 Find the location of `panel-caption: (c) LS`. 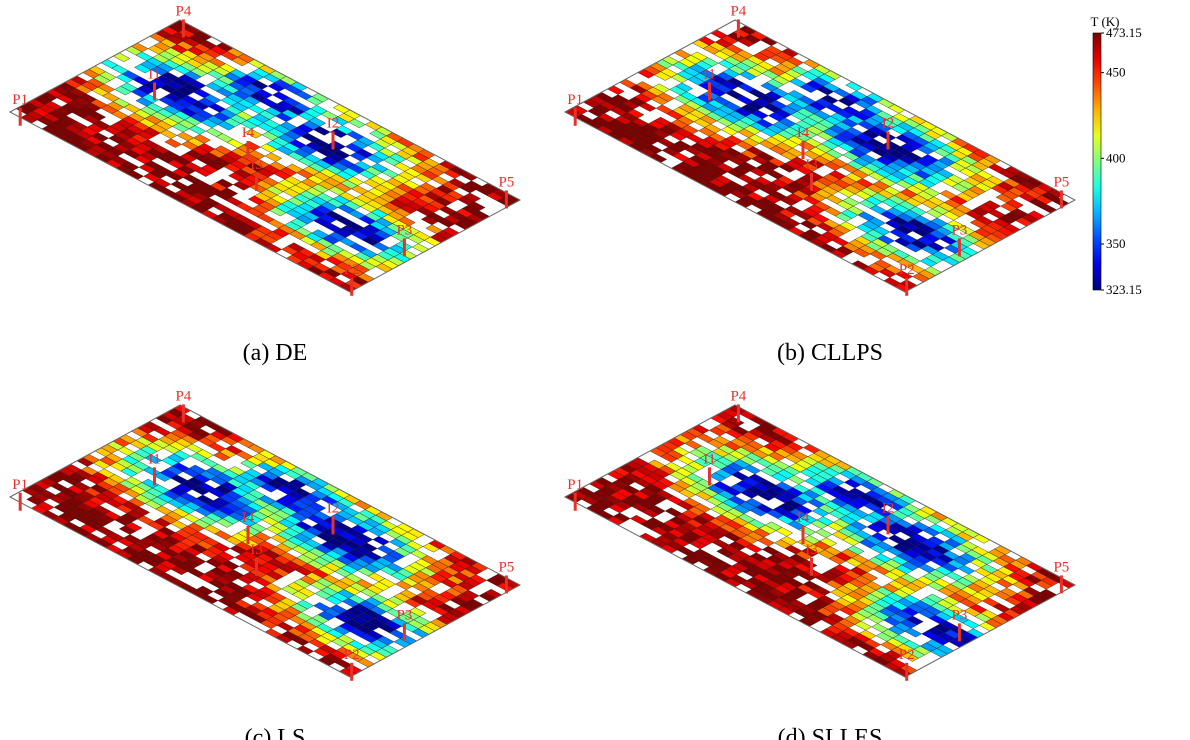

panel-caption: (c) LS is located at coordinates (275, 732).